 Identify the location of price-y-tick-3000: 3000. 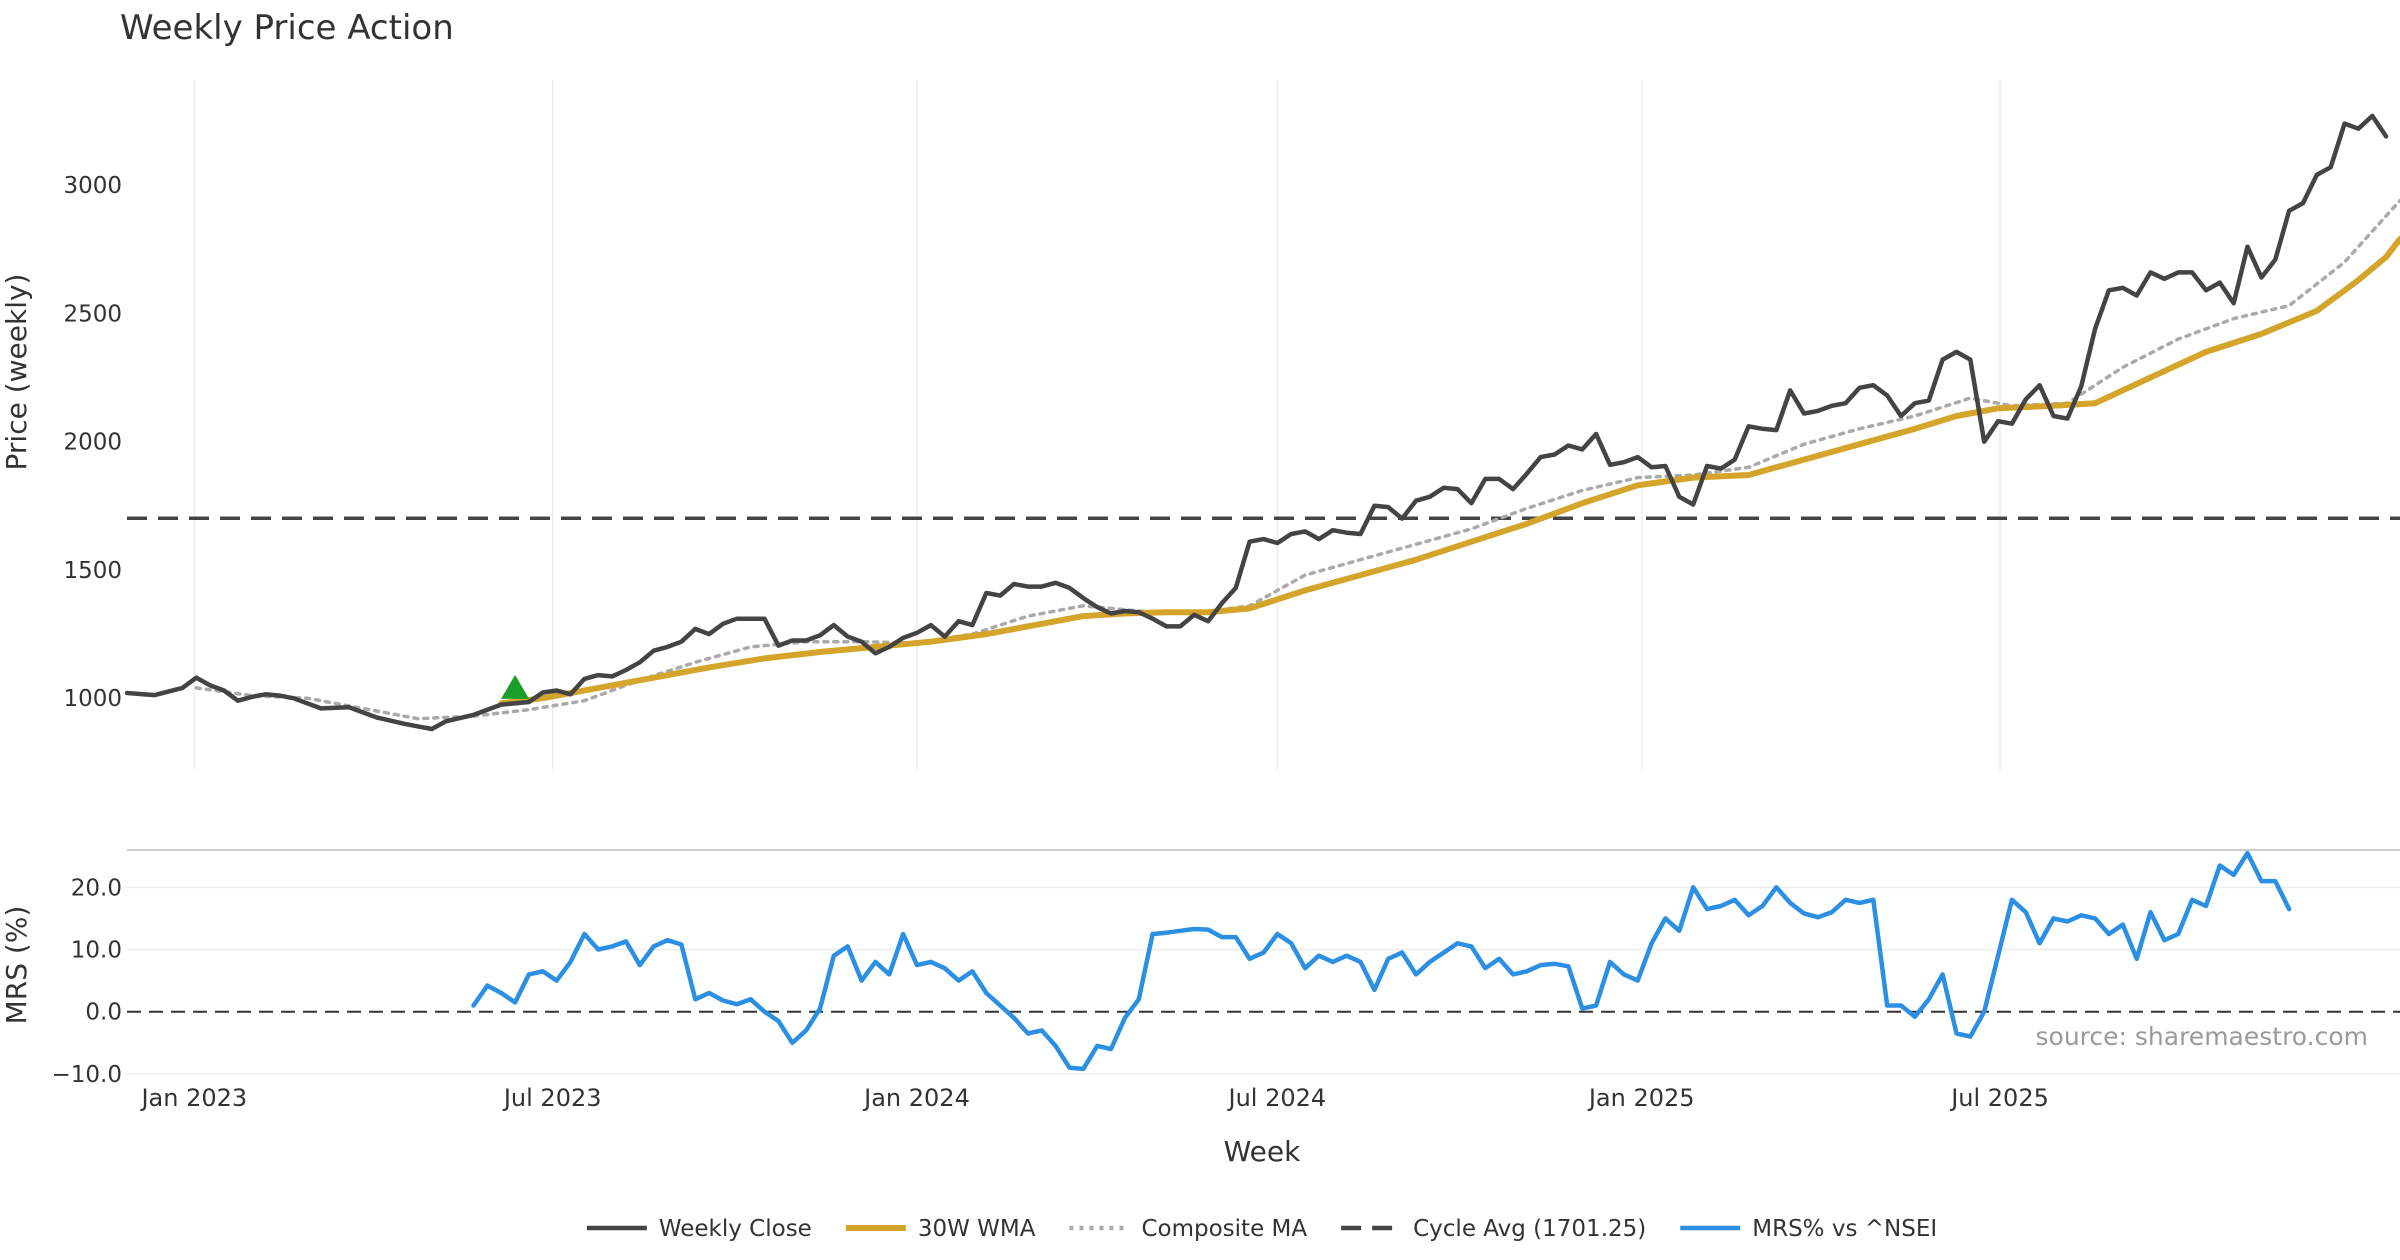
(92, 186).